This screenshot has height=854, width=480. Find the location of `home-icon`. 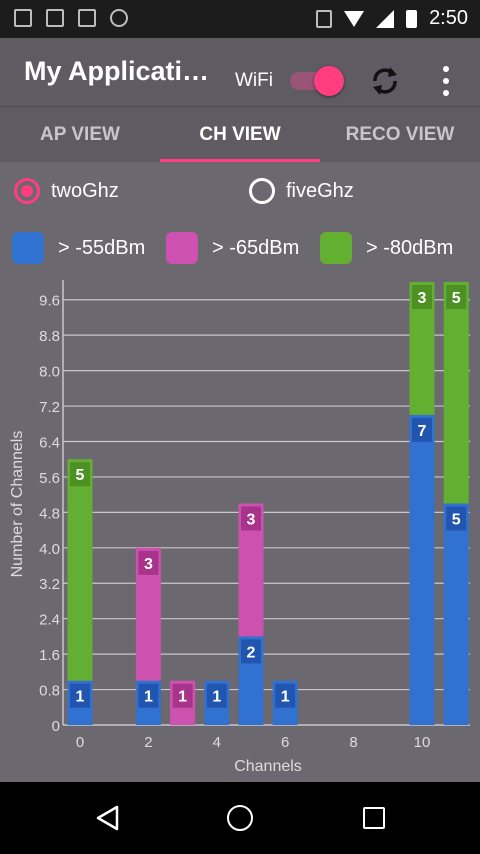

home-icon is located at coordinates (240, 818).